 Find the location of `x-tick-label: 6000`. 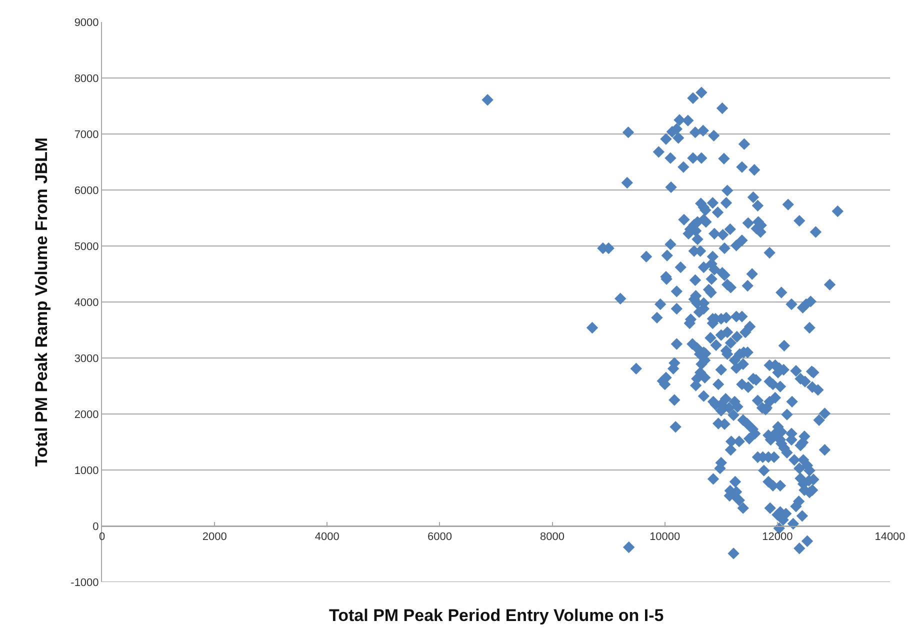

x-tick-label: 6000 is located at coordinates (439, 537).